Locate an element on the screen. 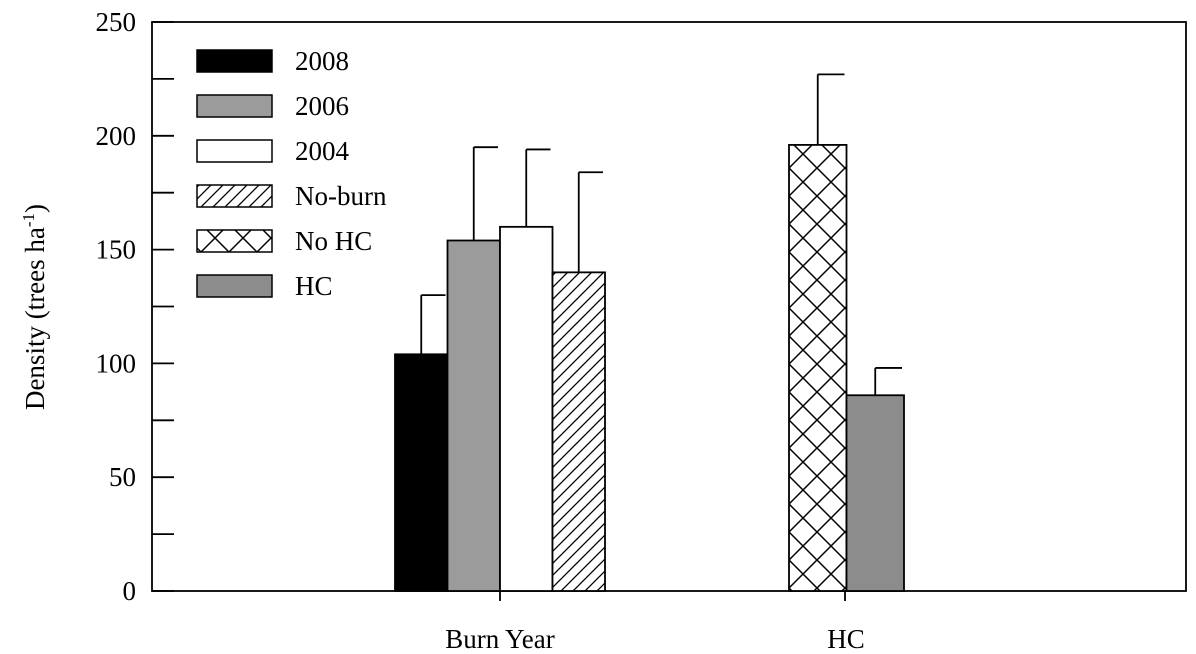 The height and width of the screenshot is (654, 1196). y-tick-label: 200 is located at coordinates (116, 136).